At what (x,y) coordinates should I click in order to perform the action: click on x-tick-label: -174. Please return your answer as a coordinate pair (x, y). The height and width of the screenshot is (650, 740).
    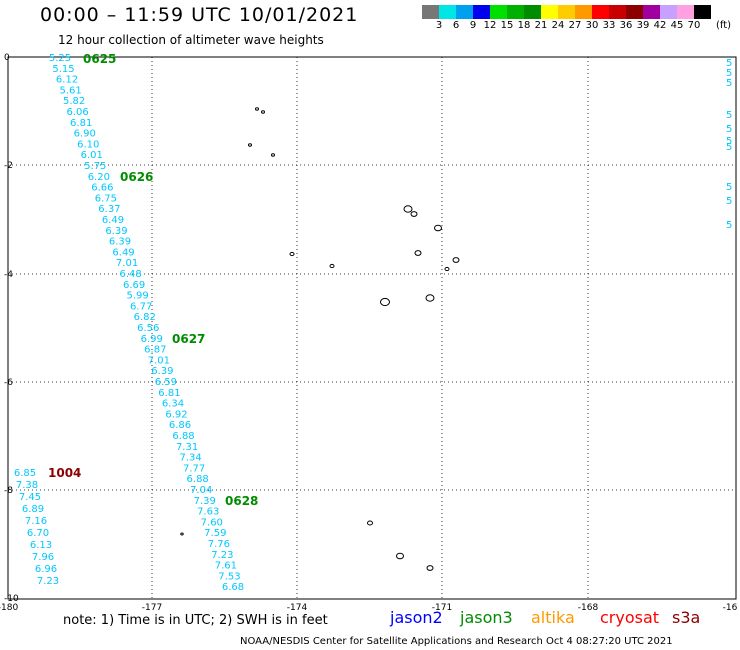
    Looking at the image, I should click on (297, 608).